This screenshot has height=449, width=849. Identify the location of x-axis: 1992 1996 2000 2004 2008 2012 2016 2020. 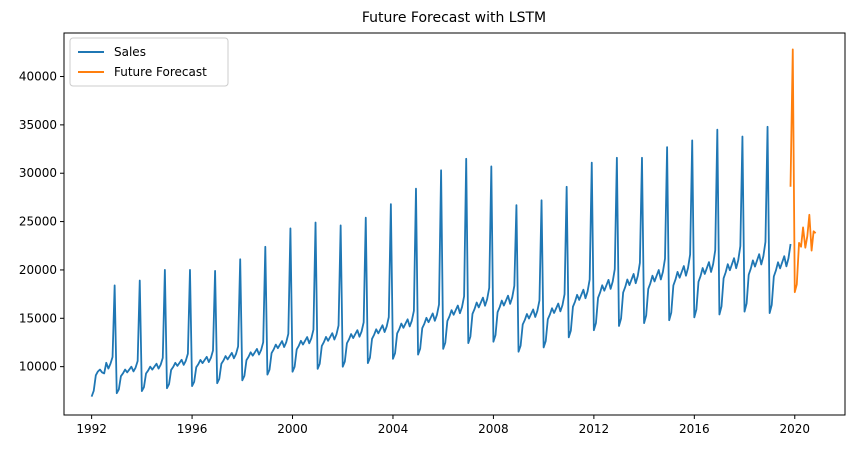
(443, 425).